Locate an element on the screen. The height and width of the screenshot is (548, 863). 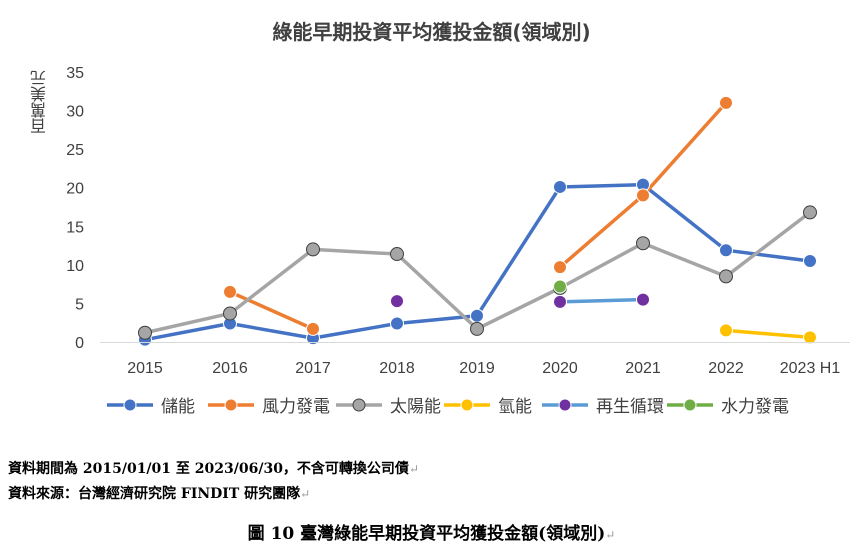
y-tick-label: 35 is located at coordinates (75, 73).